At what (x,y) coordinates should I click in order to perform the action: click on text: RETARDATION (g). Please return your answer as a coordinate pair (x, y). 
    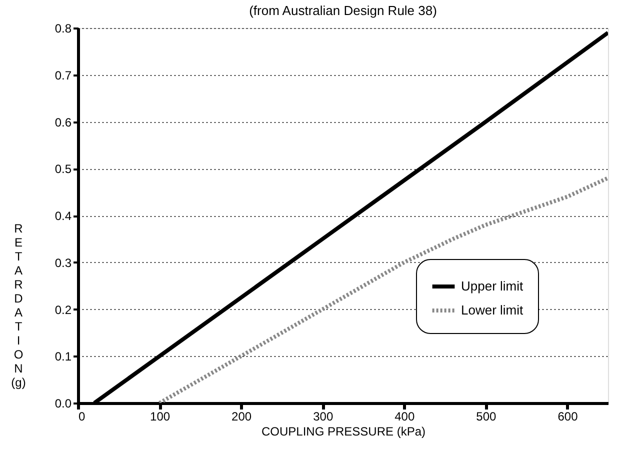
    Looking at the image, I should click on (18, 306).